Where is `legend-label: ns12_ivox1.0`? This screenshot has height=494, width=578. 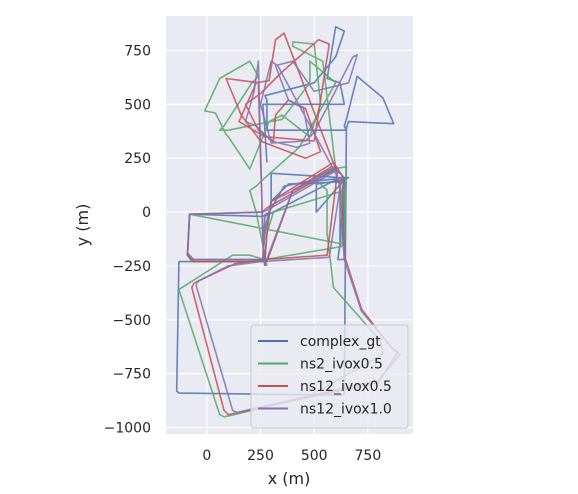 legend-label: ns12_ivox1.0 is located at coordinates (346, 410).